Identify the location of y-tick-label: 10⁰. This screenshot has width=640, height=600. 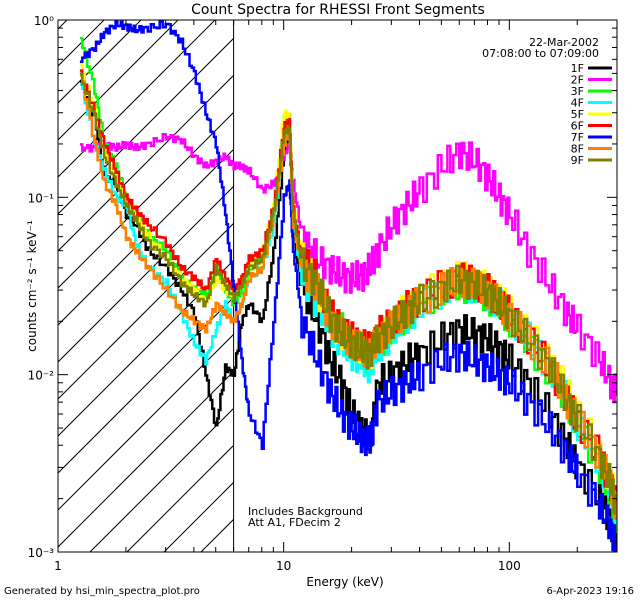
(44, 21).